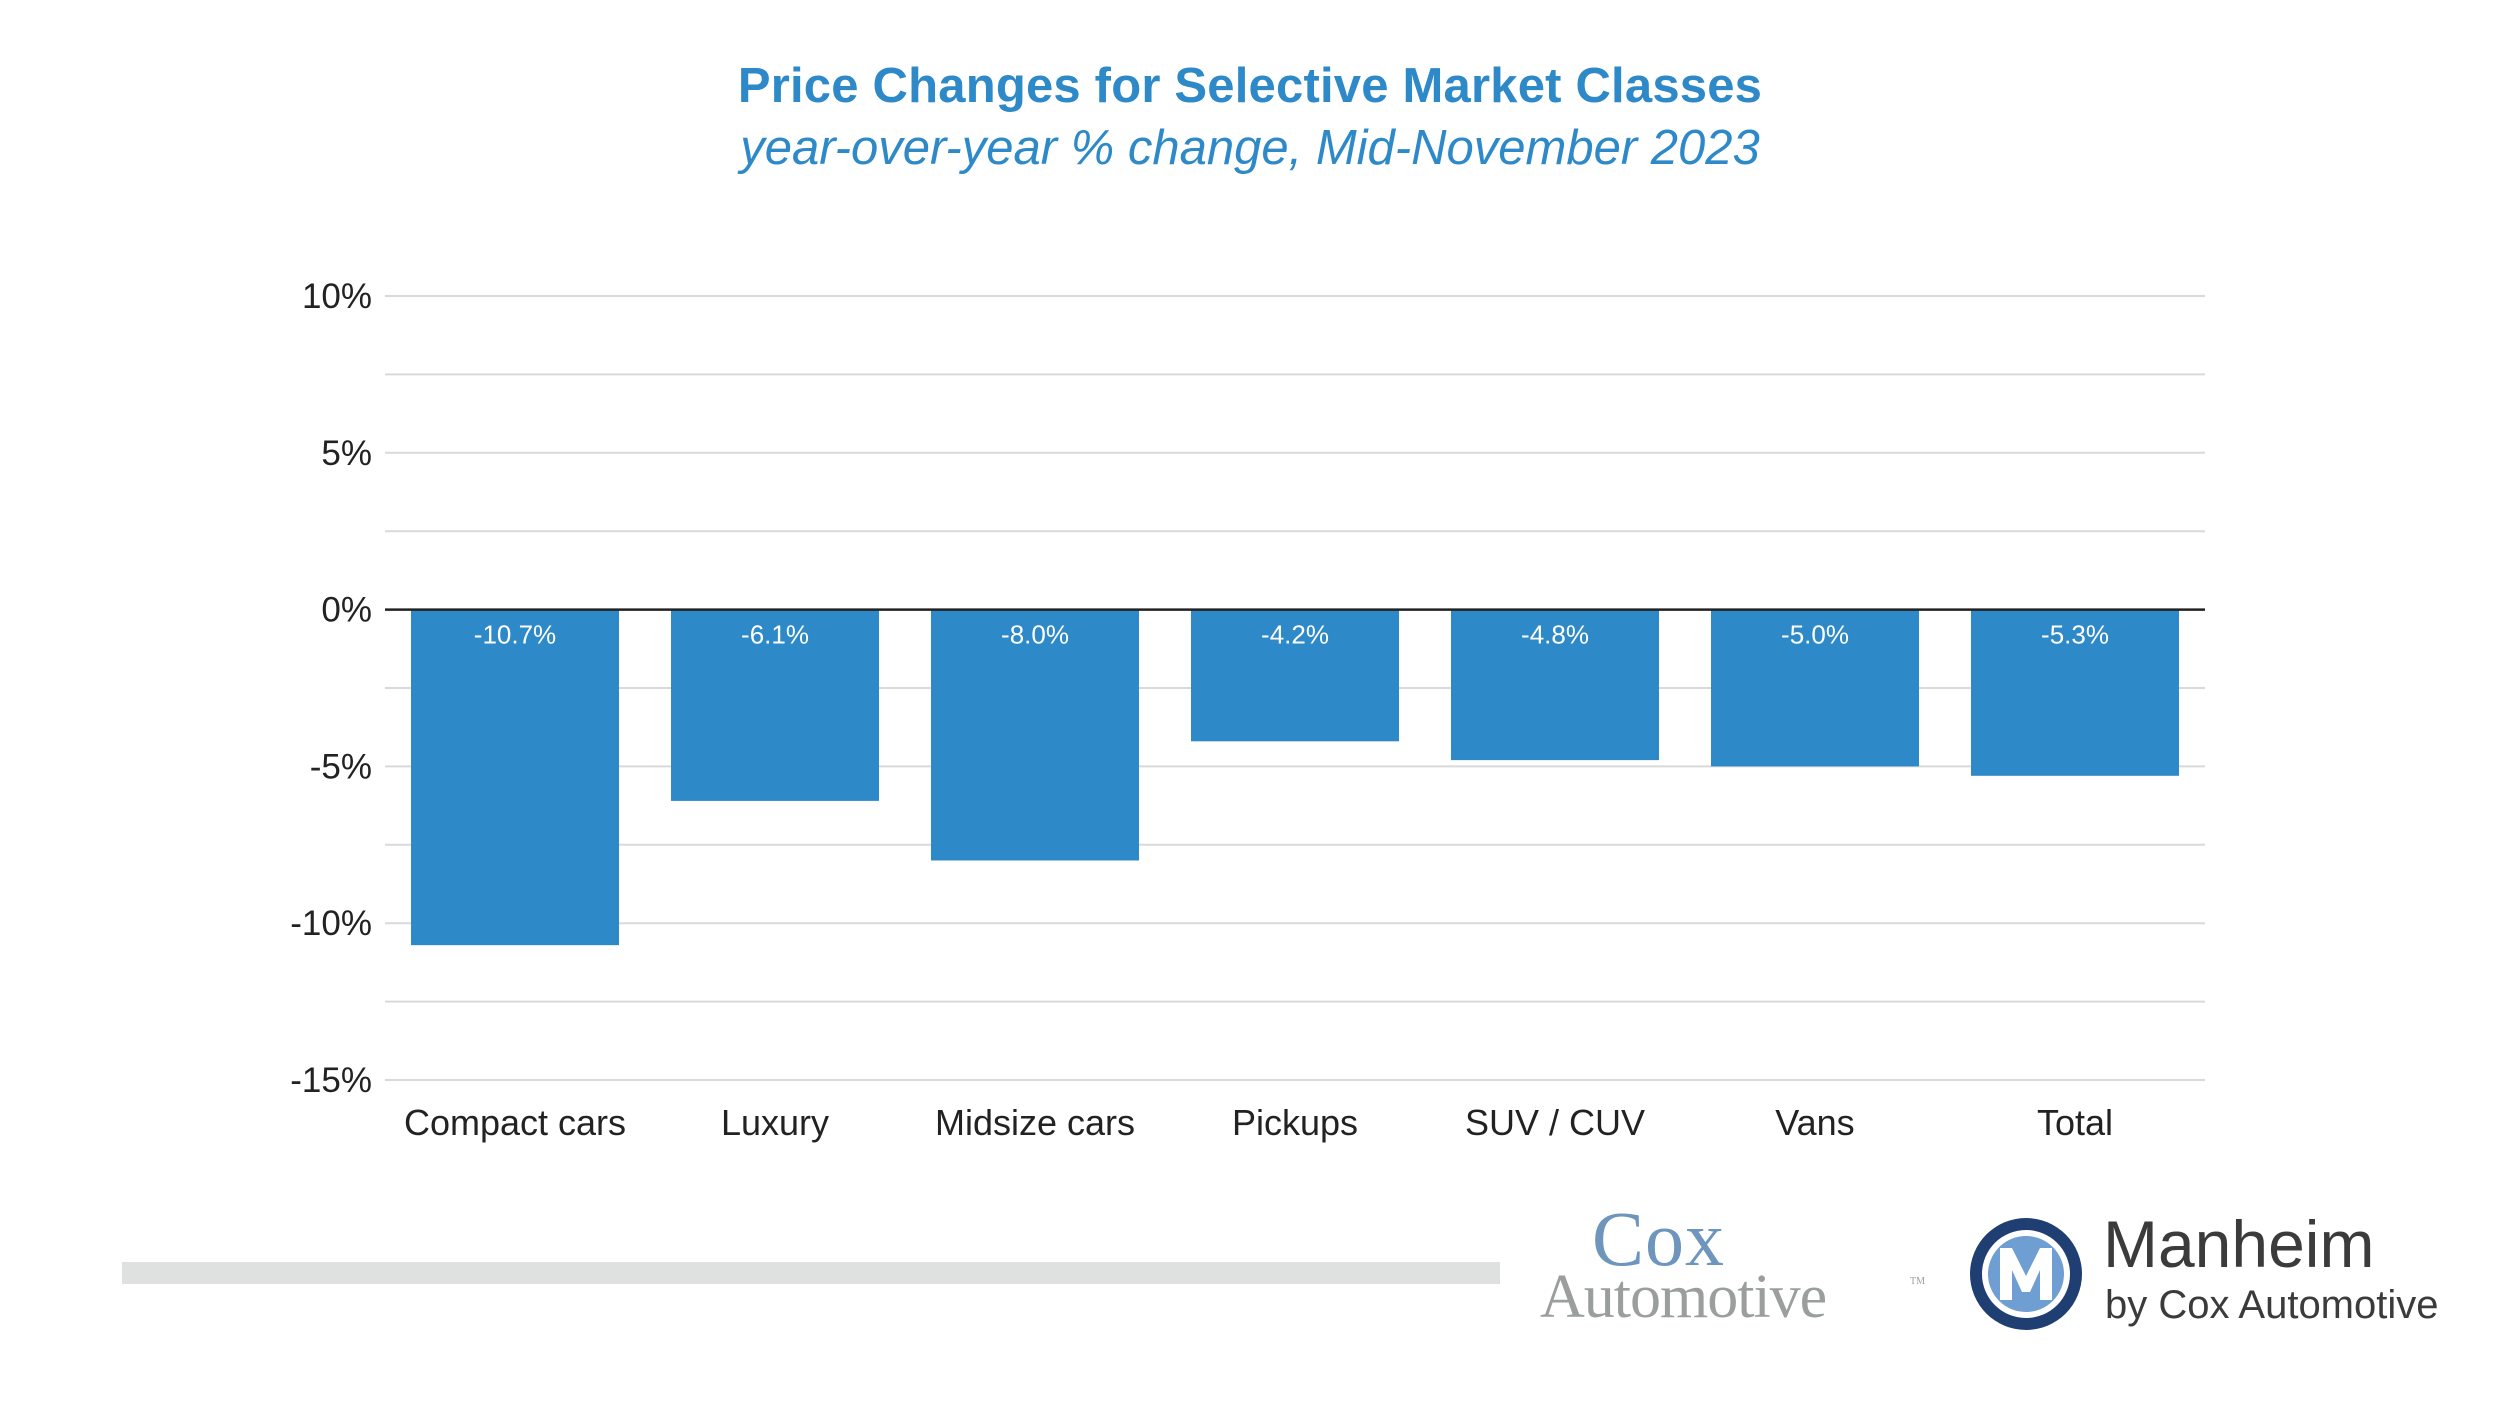 Image resolution: width=2500 pixels, height=1406 pixels. I want to click on y-tick-label: -15%, so click(331, 1080).